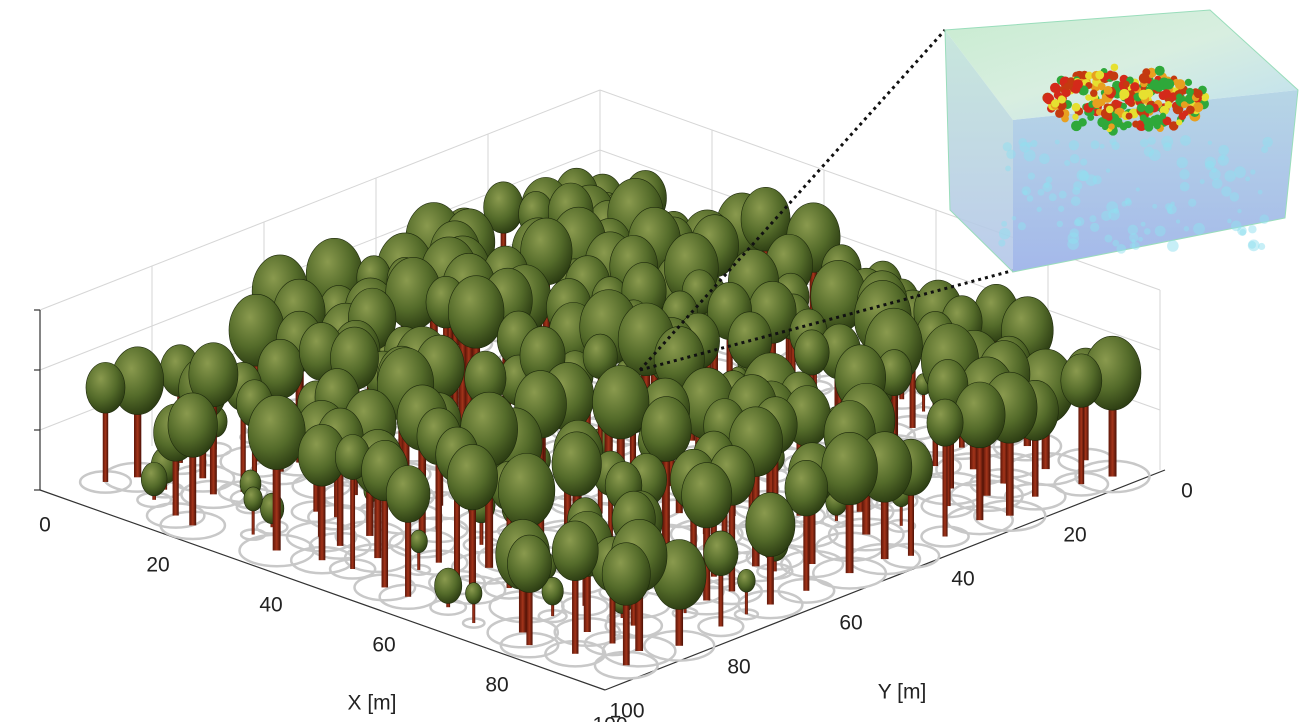 Image resolution: width=1300 pixels, height=722 pixels. I want to click on x-tick-label: 100, so click(609, 718).